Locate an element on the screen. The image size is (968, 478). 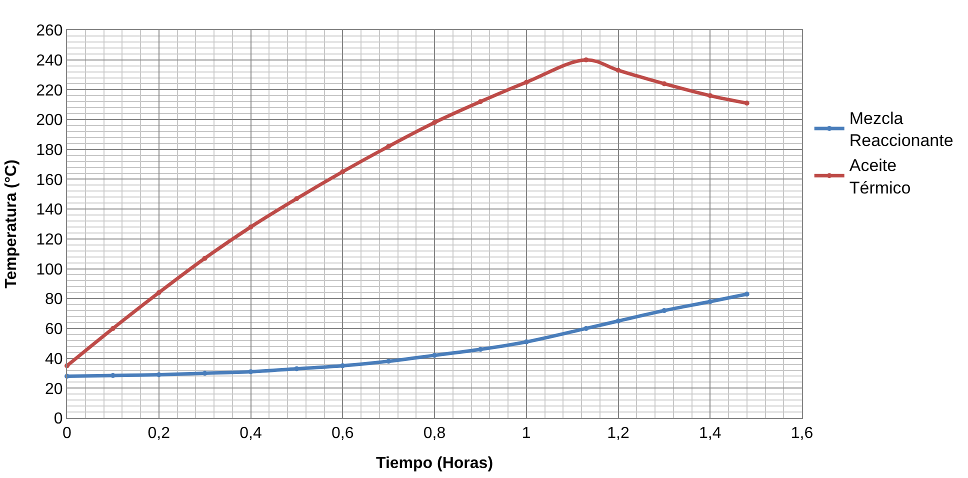
x-tick-label: 0,4 is located at coordinates (251, 433).